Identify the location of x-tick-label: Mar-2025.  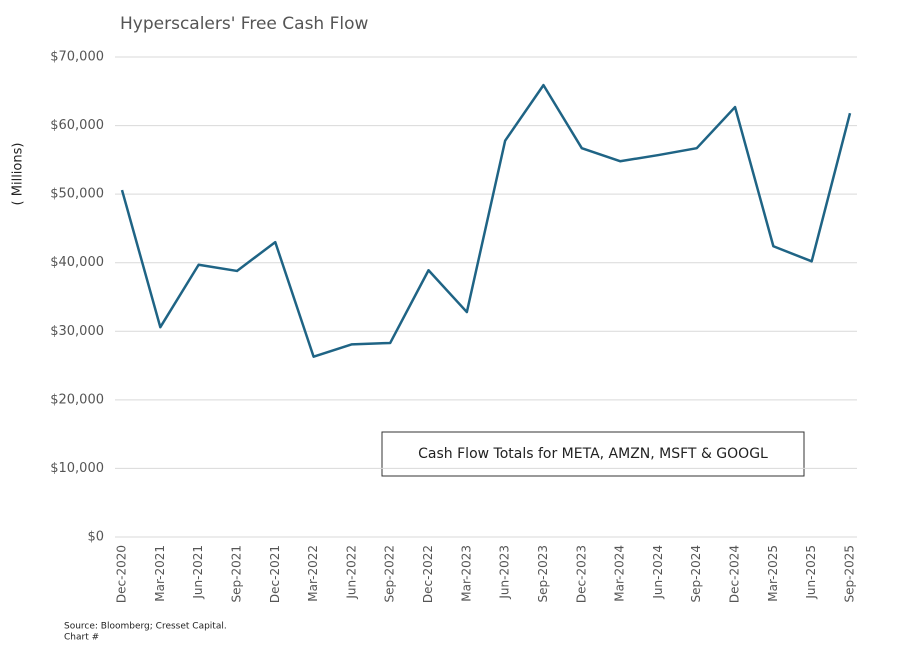
(773, 573).